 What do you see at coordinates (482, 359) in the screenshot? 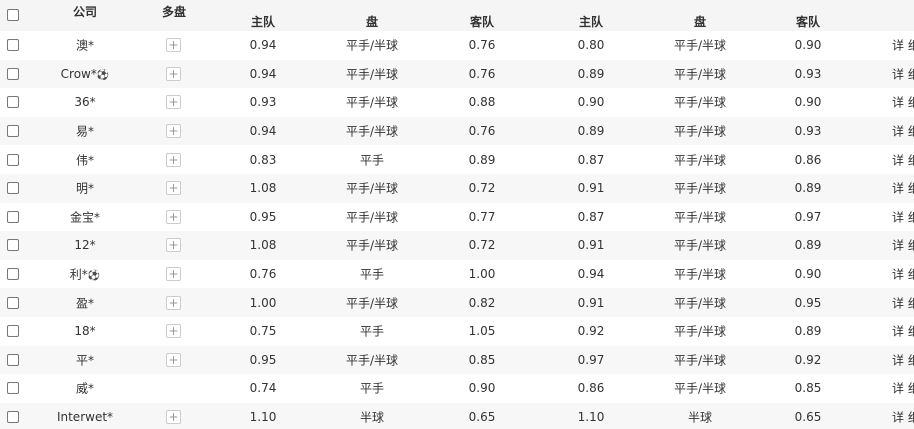
I see `away-odds-initial: 0.85` at bounding box center [482, 359].